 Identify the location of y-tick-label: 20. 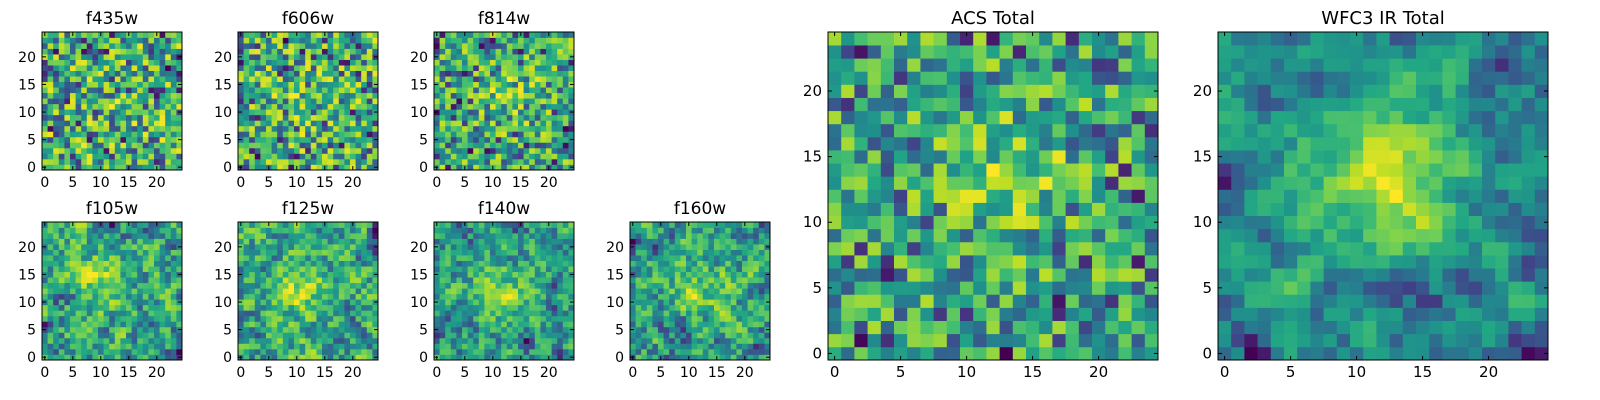
(419, 58).